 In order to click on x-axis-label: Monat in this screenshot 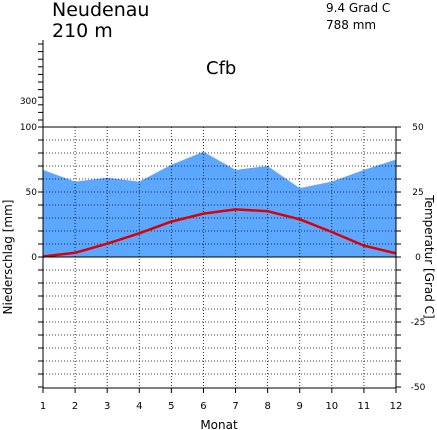, I will do `click(219, 424)`.